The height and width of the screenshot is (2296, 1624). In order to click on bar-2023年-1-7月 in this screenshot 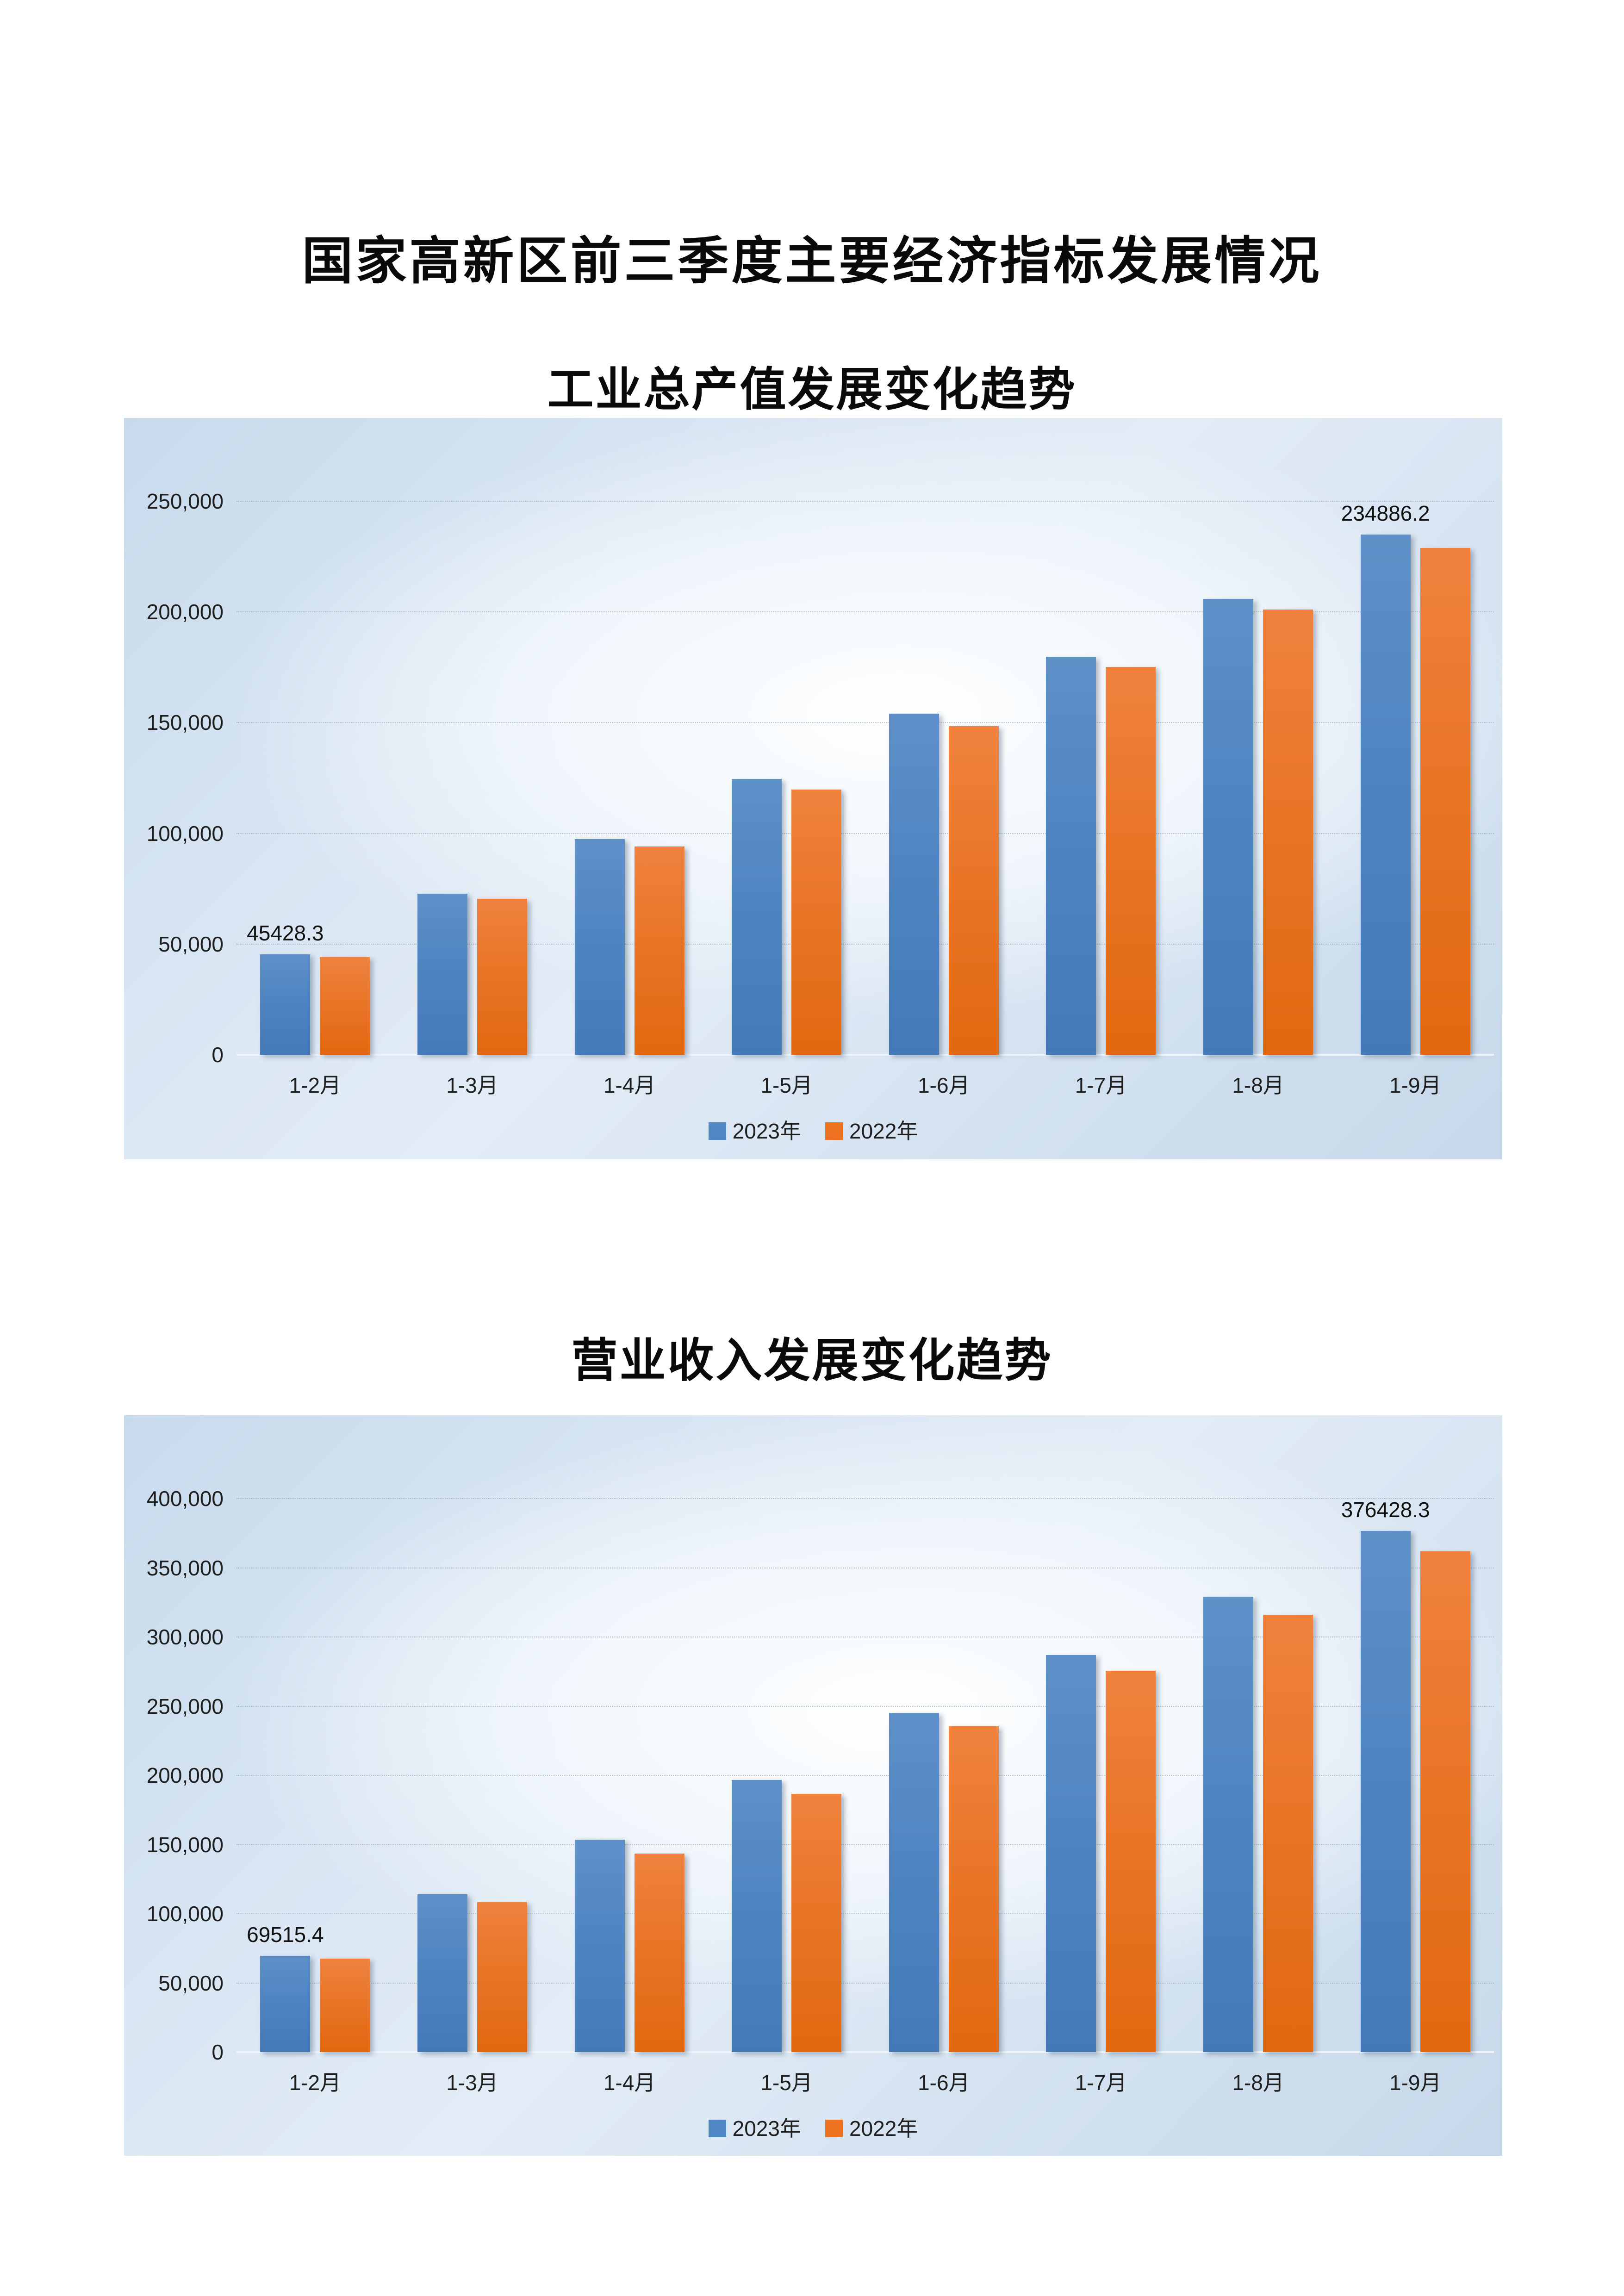, I will do `click(1071, 855)`.